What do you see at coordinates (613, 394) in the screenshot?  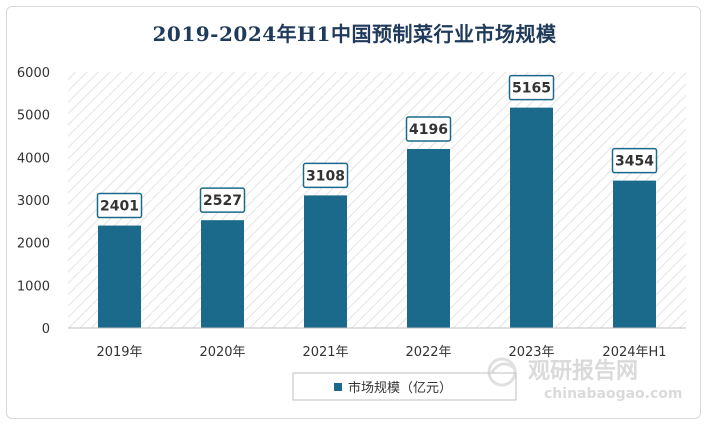 I see `watermark-url: chinabaogao.com` at bounding box center [613, 394].